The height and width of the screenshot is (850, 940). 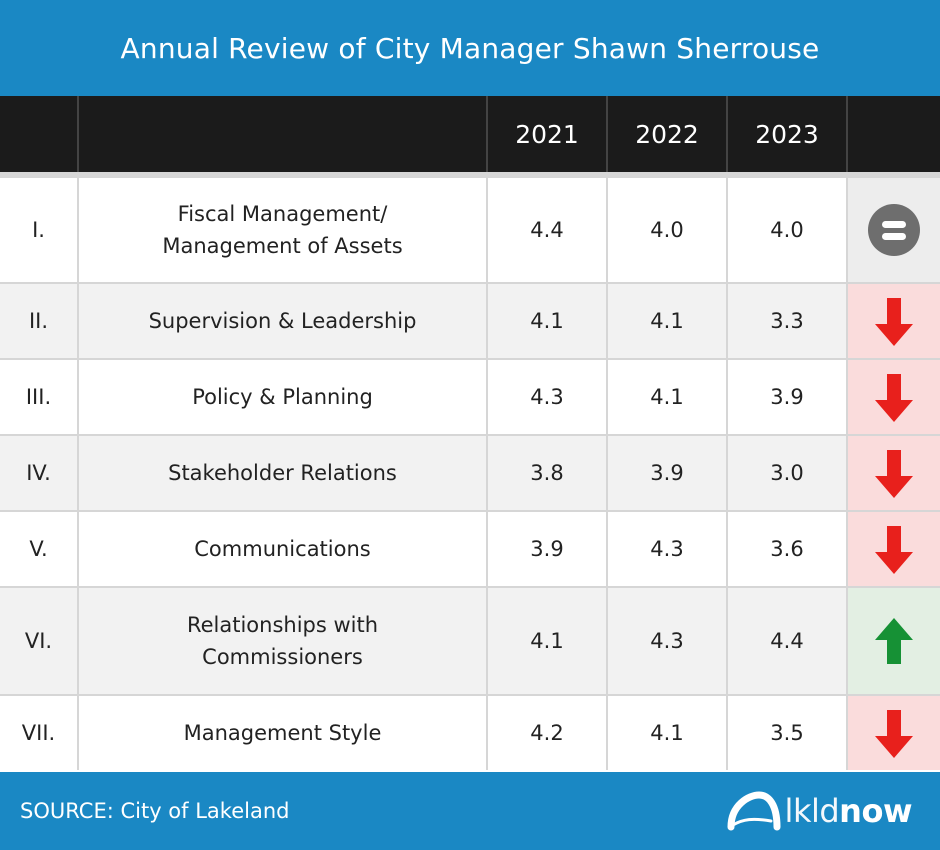 I want to click on header-2023: 2023, so click(x=788, y=134).